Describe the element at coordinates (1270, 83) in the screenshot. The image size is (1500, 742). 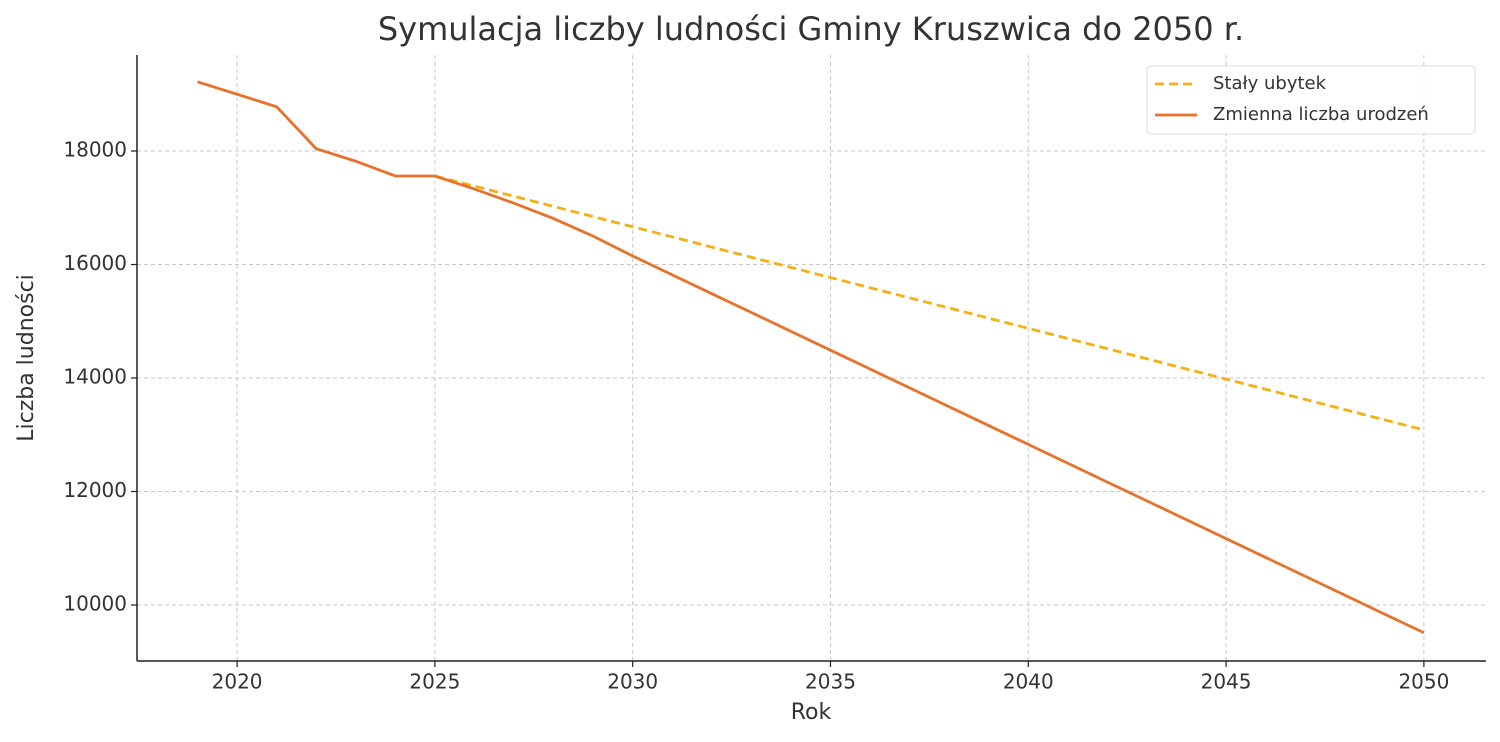
I see `legend-label: Stały ubytek` at that location.